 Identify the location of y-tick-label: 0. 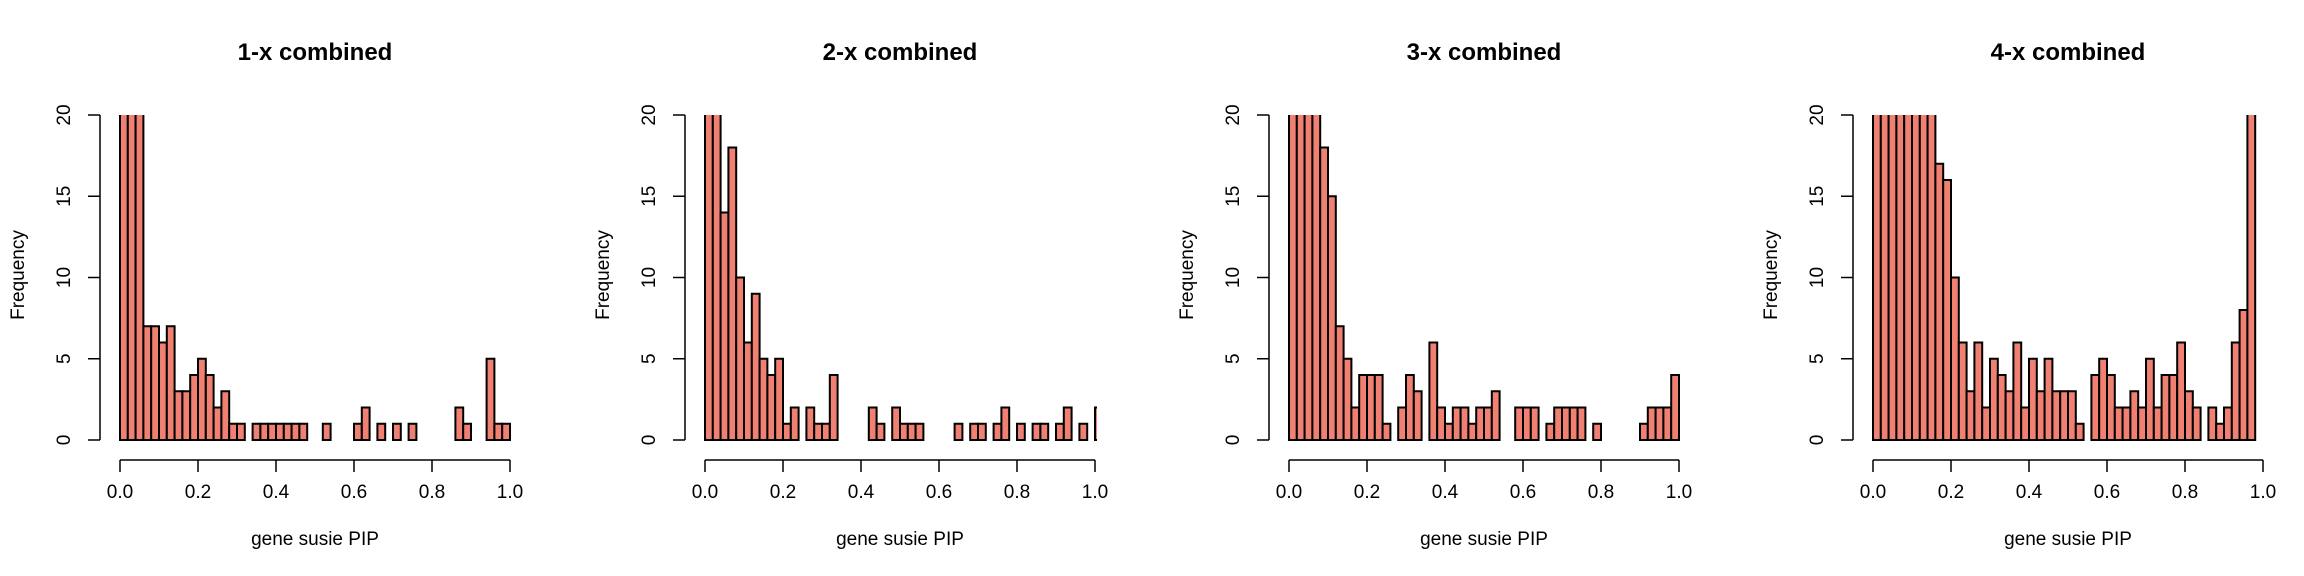
(1233, 440).